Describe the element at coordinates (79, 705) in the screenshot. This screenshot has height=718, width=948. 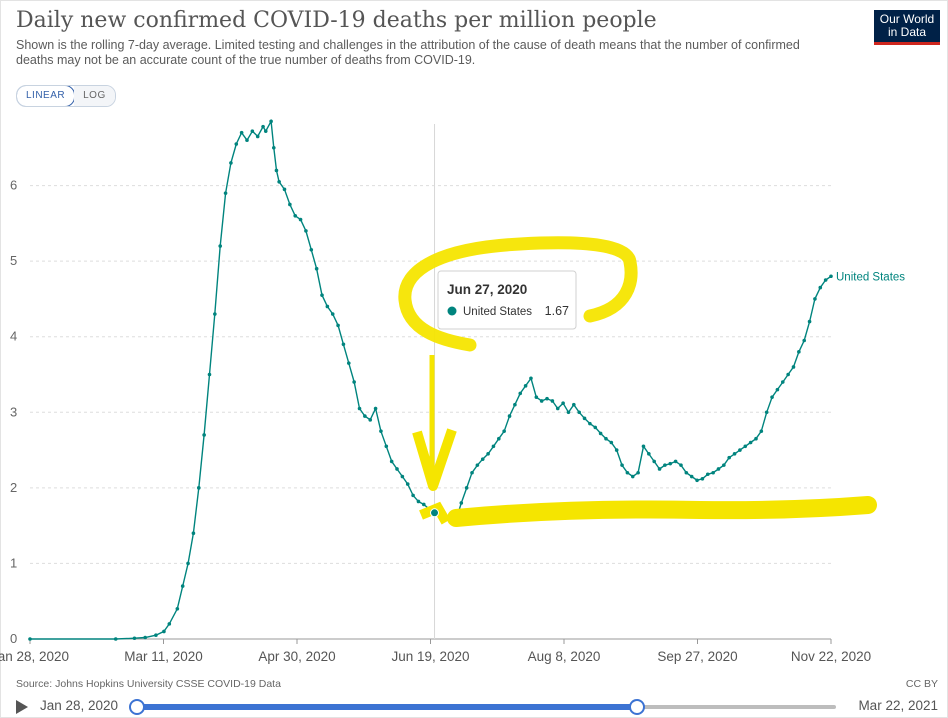
I see `timeline-start-date: Jan 28, 2020` at that location.